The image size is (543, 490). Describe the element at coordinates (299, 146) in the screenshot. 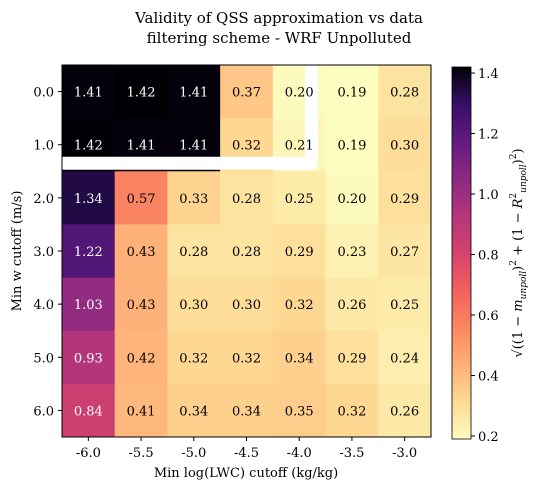

I see `cell-value-label: 0.21` at that location.